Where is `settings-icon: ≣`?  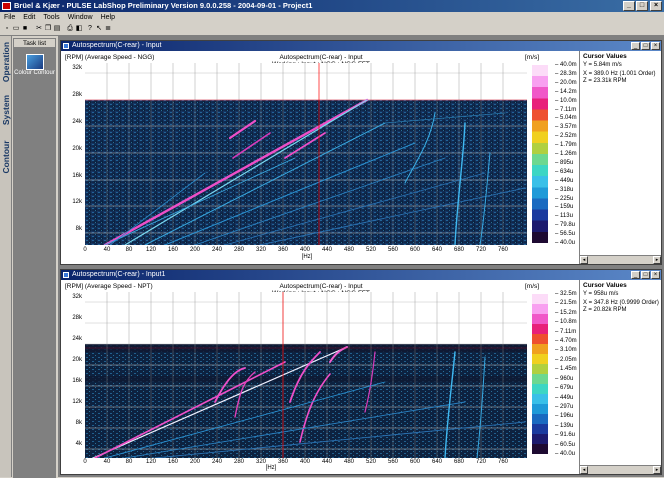
settings-icon: ≣ is located at coordinates (108, 28).